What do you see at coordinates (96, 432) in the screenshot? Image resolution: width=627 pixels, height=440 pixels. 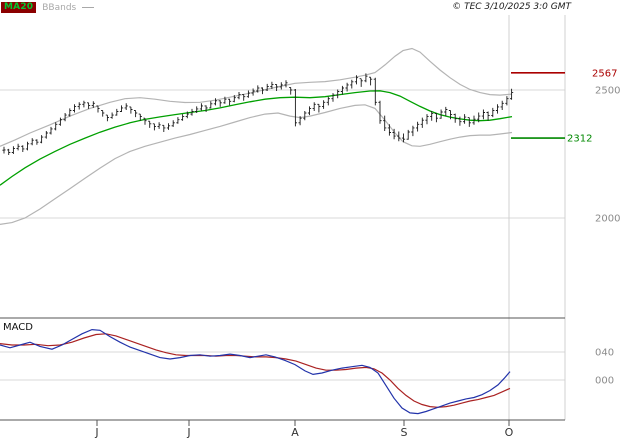 I see `month-label-0: J` at bounding box center [96, 432].